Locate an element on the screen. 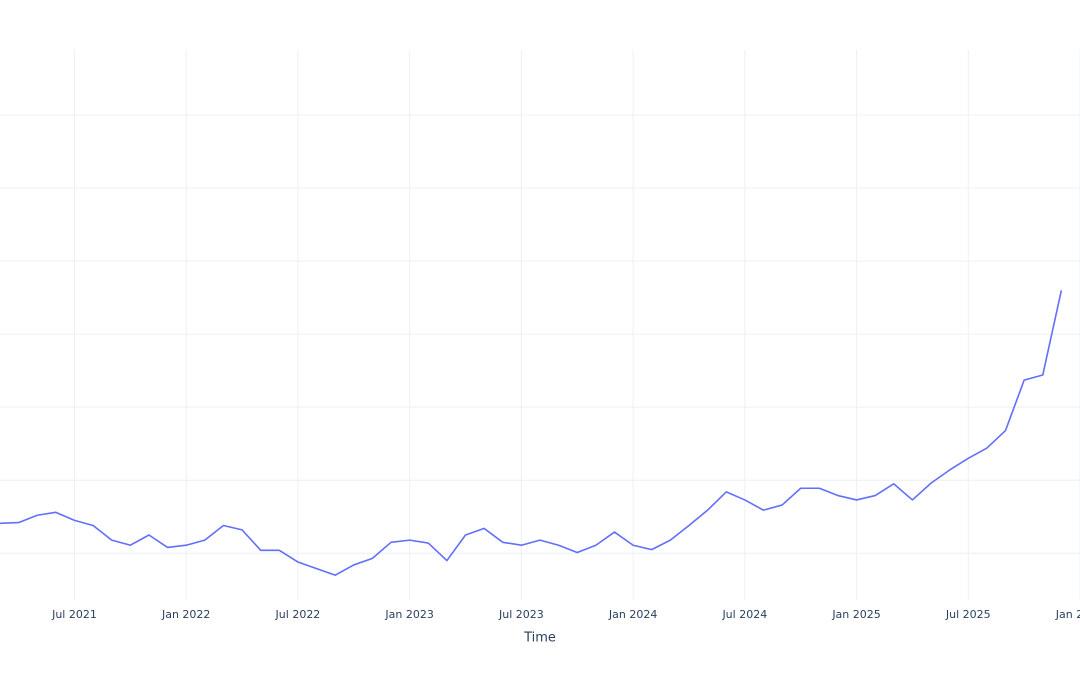 The height and width of the screenshot is (675, 1080). x-tick-label: Jul 2023 is located at coordinates (521, 614).